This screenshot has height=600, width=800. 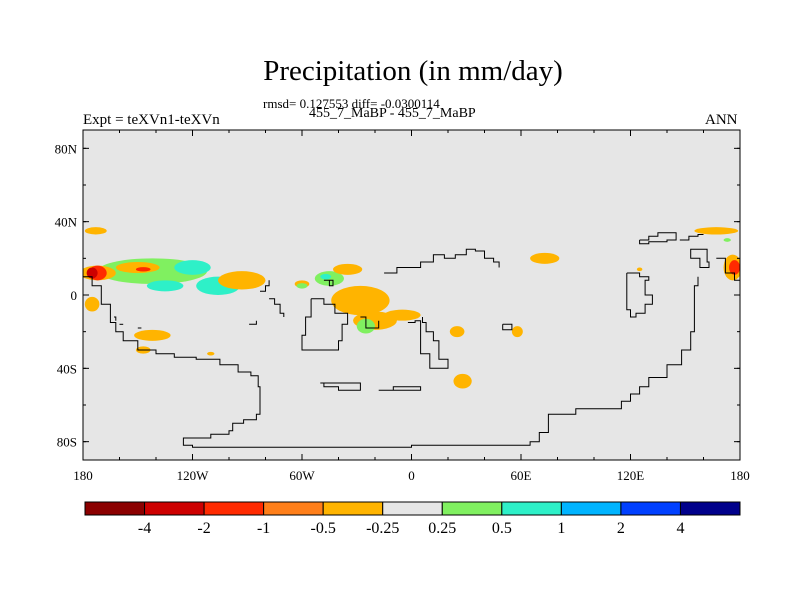 What do you see at coordinates (412, 519) in the screenshot?
I see `colorbar: -4 -2 -1 -0.5 -0.25 0.25 0.5 1 2 4` at bounding box center [412, 519].